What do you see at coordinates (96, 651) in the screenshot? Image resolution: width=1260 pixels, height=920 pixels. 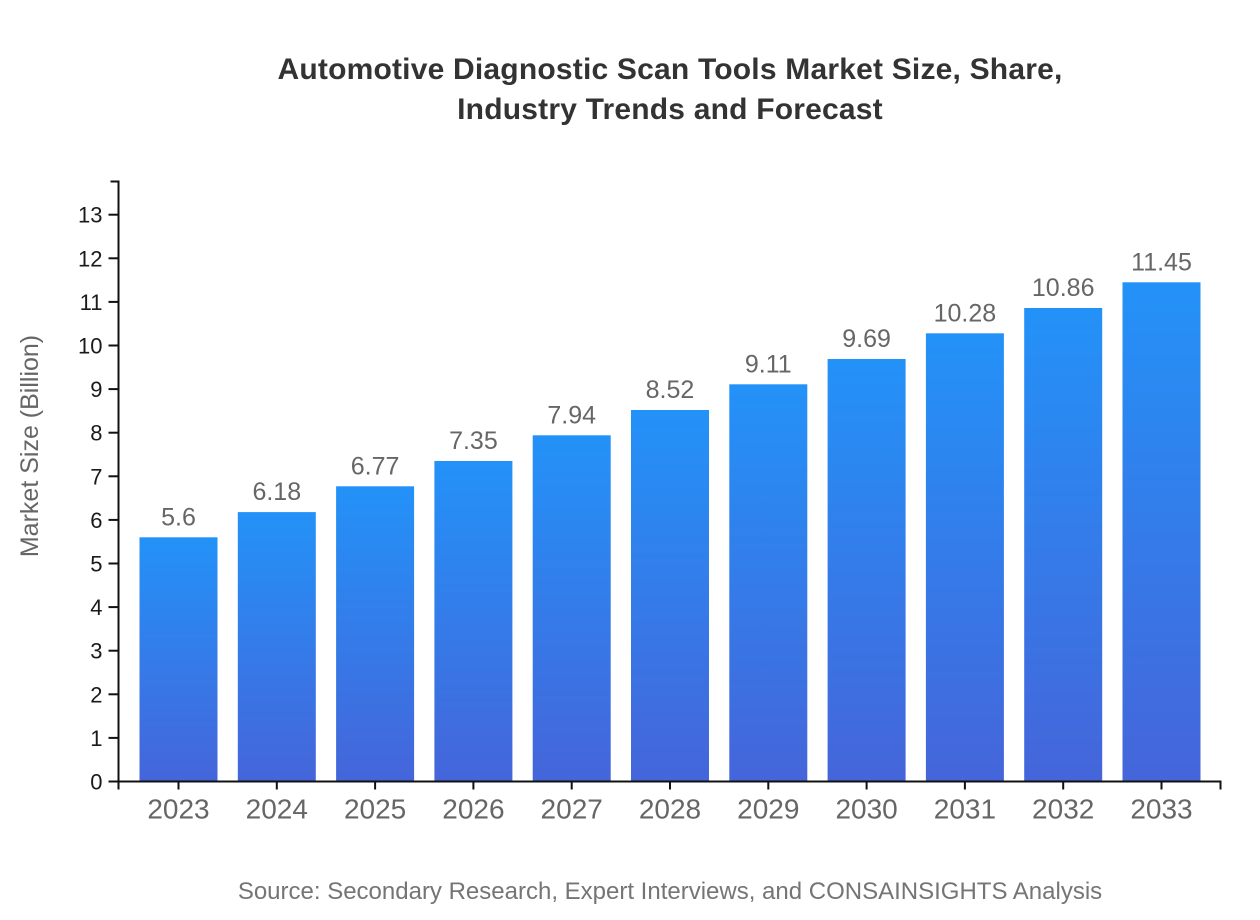 I see `y-tick-label: 3` at bounding box center [96, 651].